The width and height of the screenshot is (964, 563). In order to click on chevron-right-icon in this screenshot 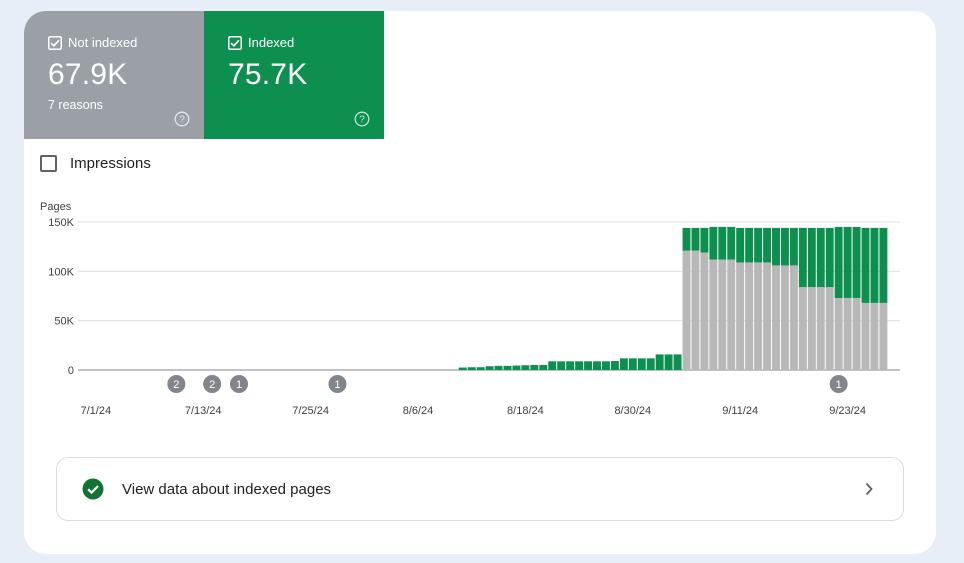, I will do `click(869, 489)`.